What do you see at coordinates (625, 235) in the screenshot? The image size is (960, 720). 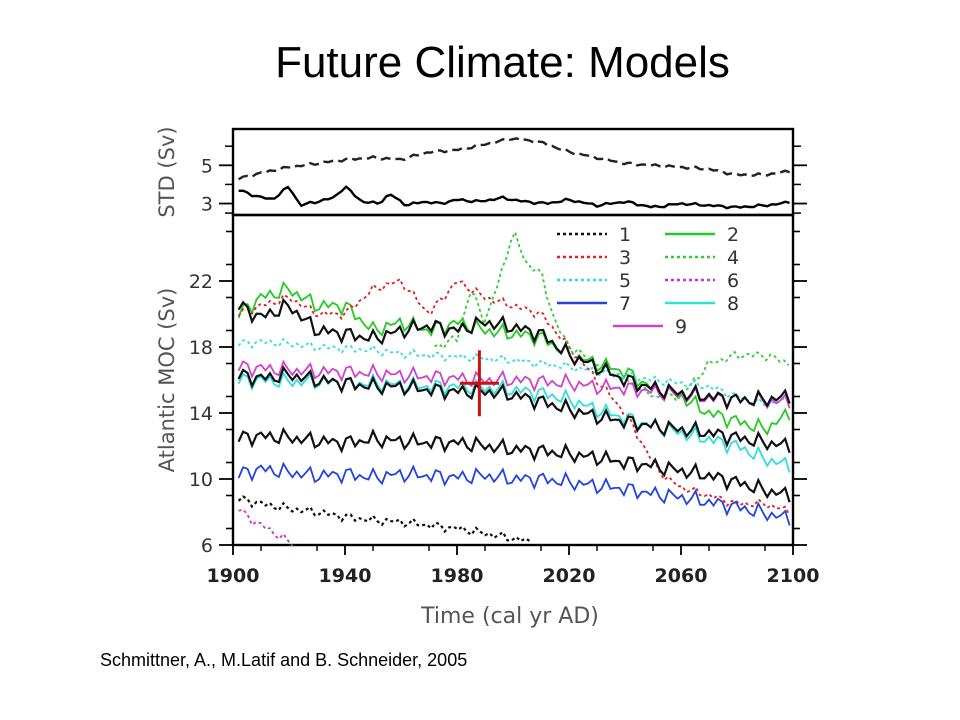 I see `legend-label-1: 1` at bounding box center [625, 235].